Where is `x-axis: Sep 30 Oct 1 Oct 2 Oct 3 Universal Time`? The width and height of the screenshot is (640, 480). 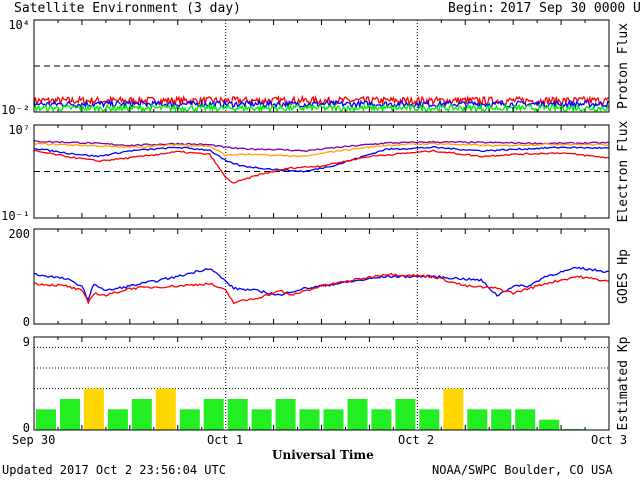
x-axis: Sep 30 Oct 1 Oct 2 Oct 3 Universal Time is located at coordinates (319, 447).